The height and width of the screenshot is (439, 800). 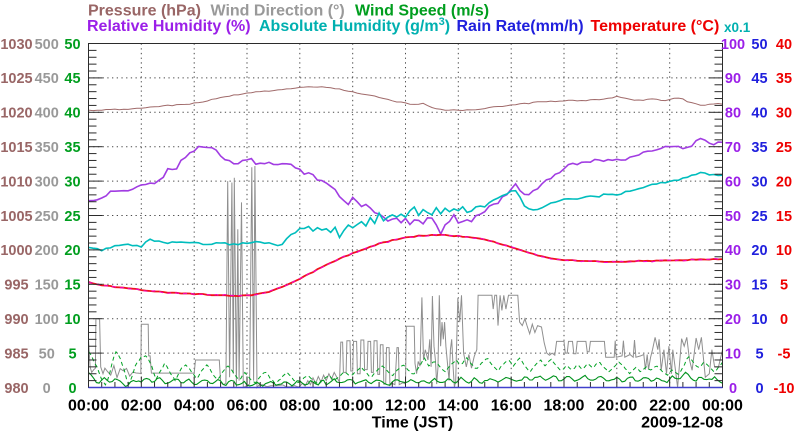 What do you see at coordinates (733, 182) in the screenshot?
I see `svg-text: 60` at bounding box center [733, 182].